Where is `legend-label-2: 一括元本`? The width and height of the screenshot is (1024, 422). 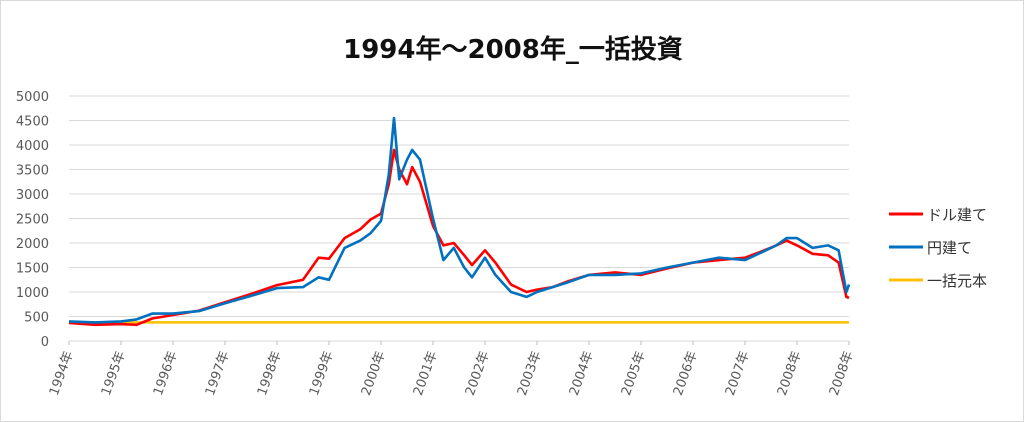 legend-label-2: 一括元本 is located at coordinates (957, 281).